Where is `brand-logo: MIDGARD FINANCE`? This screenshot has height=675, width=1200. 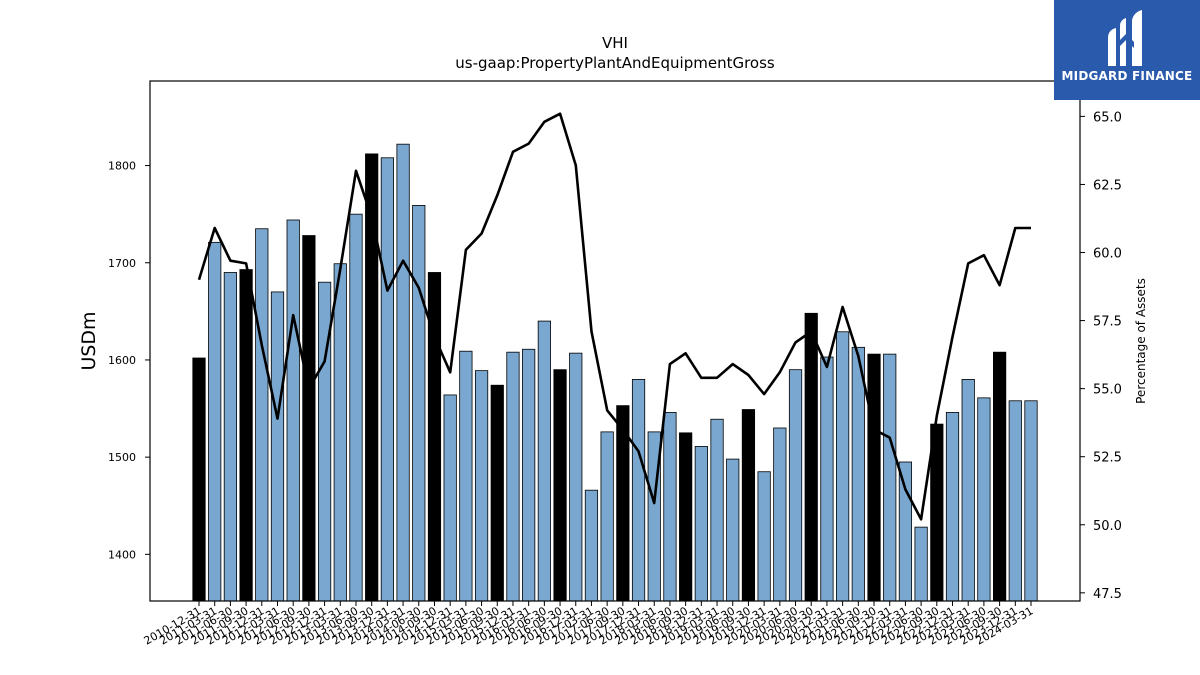 brand-logo: MIDGARD FINANCE is located at coordinates (1127, 50).